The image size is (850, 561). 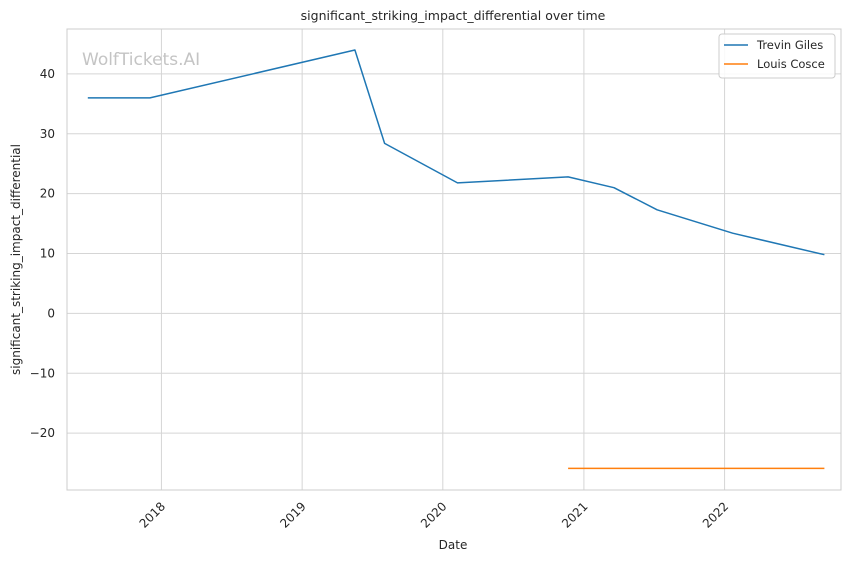 I want to click on x-axis-ticks: 2018 2019 2020 2021 2022, so click(x=434, y=514).